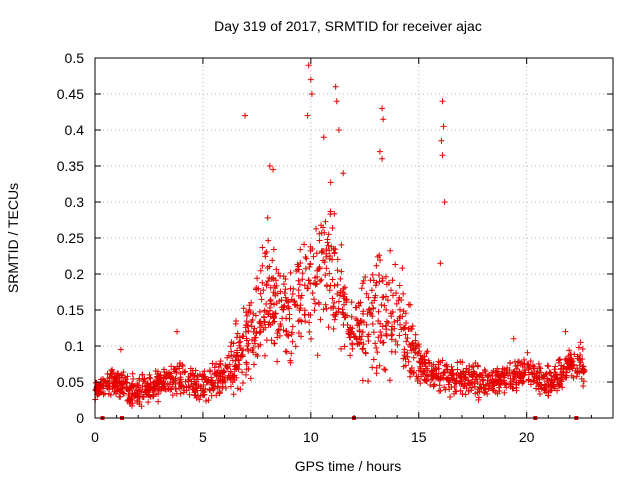 This screenshot has width=640, height=480. I want to click on x-axis-title: GPS time / hours, so click(348, 466).